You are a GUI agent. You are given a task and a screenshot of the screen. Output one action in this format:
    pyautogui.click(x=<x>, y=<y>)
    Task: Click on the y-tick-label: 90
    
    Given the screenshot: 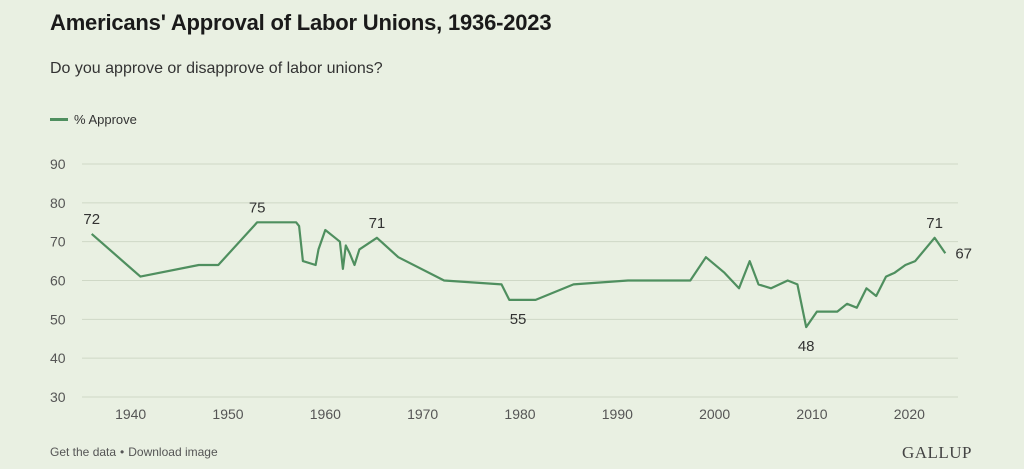 What is the action you would take?
    pyautogui.click(x=58, y=164)
    